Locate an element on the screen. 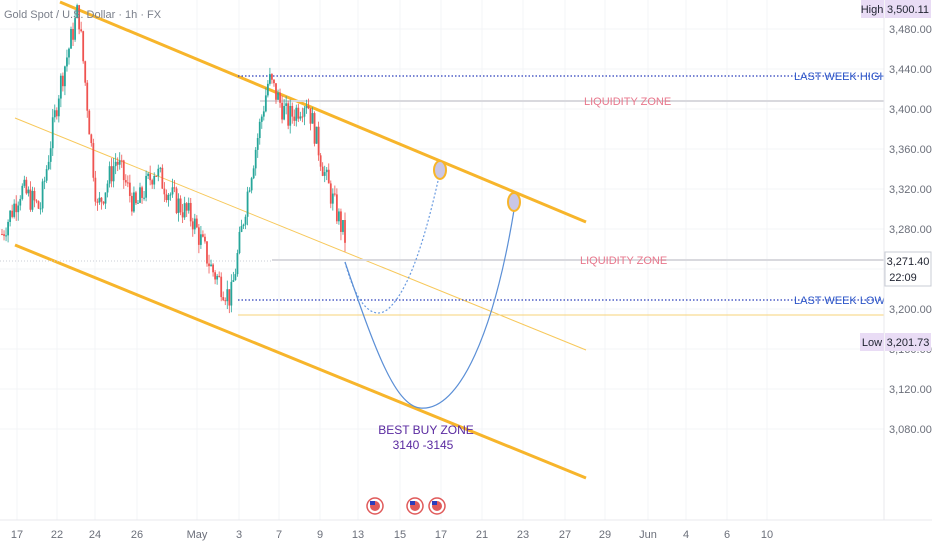 The height and width of the screenshot is (550, 932). projections is located at coordinates (432, 284).